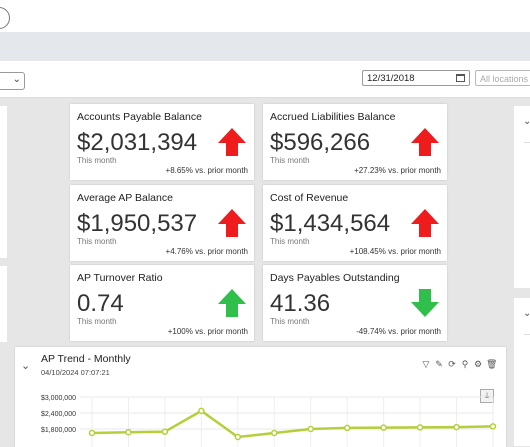  What do you see at coordinates (522, 197) in the screenshot?
I see `right-panel: ⌄` at bounding box center [522, 197].